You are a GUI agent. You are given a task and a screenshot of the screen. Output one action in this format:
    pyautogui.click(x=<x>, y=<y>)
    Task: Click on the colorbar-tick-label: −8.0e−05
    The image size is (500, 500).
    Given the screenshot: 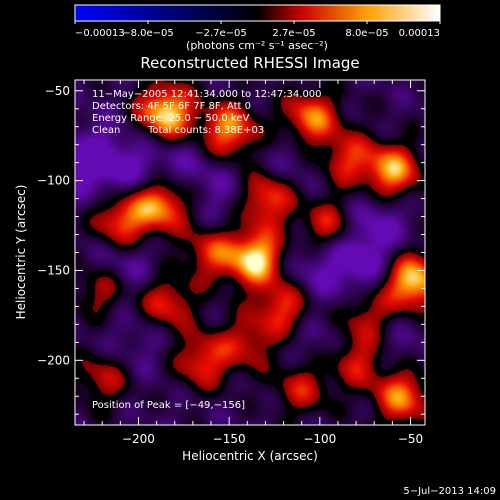 What is the action you would take?
    pyautogui.click(x=148, y=33)
    